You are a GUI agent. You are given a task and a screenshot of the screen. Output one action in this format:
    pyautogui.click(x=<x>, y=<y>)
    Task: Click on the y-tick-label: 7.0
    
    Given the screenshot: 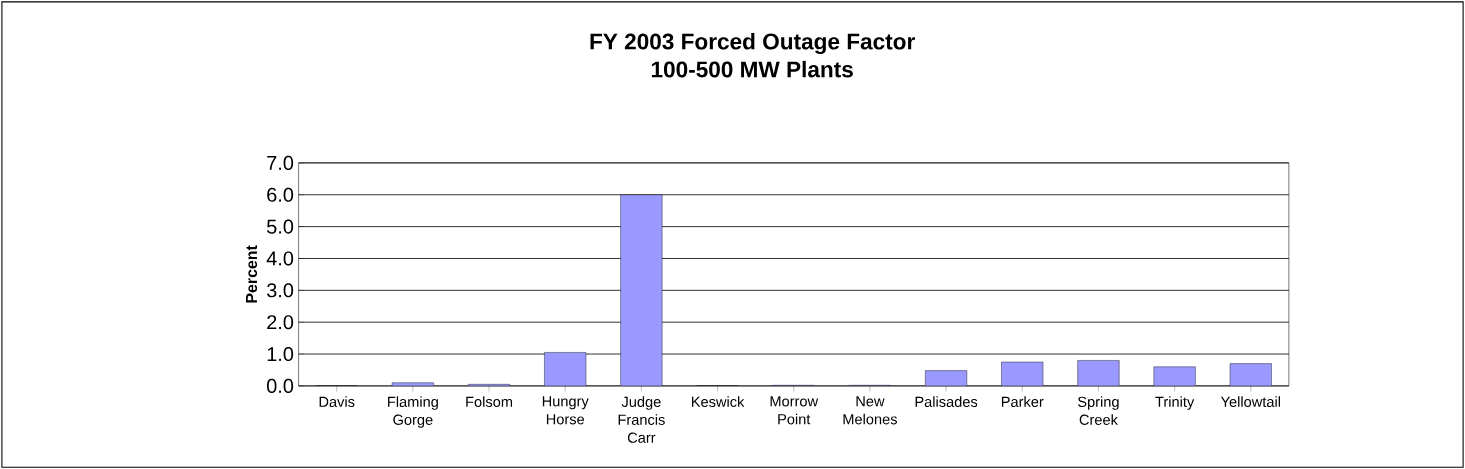 What is the action you would take?
    pyautogui.click(x=280, y=162)
    